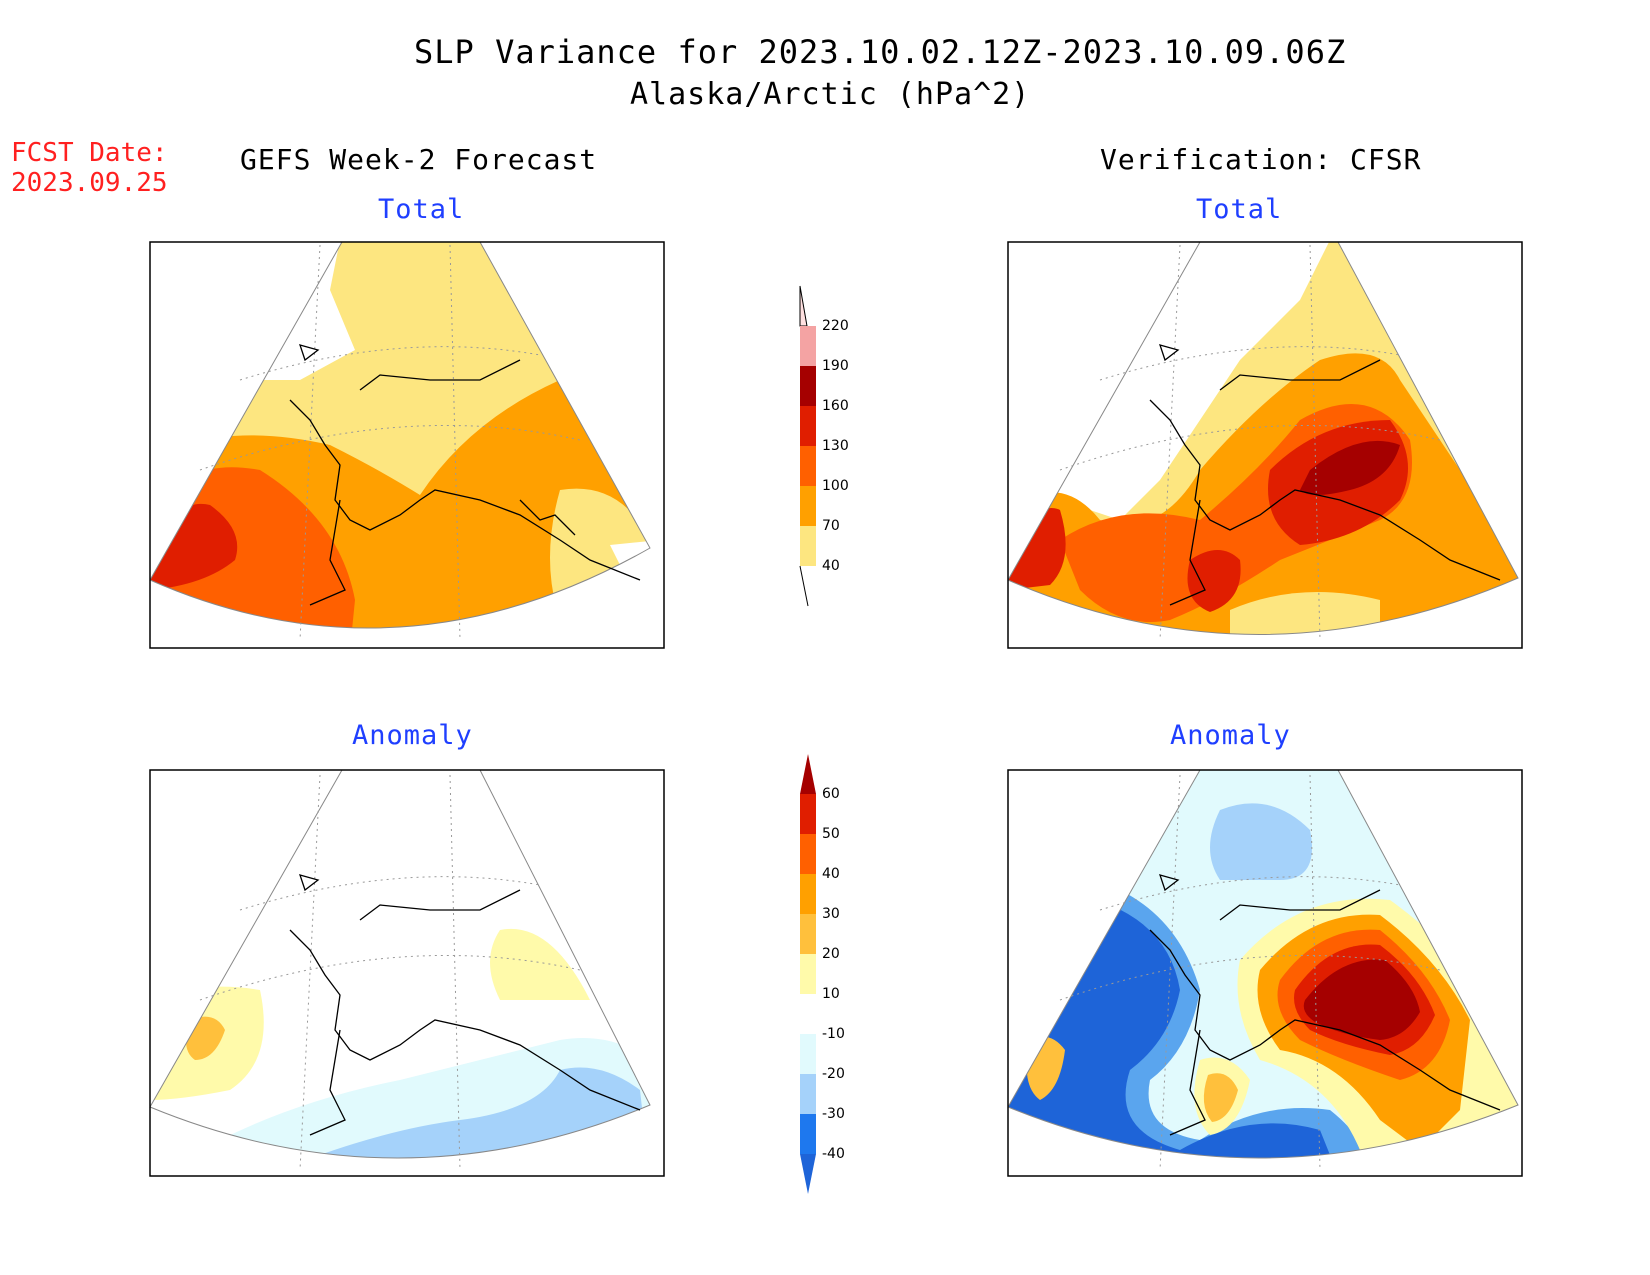 Image resolution: width=1650 pixels, height=1275 pixels. What do you see at coordinates (465, 475) in the screenshot?
I see `coastline-outline` at bounding box center [465, 475].